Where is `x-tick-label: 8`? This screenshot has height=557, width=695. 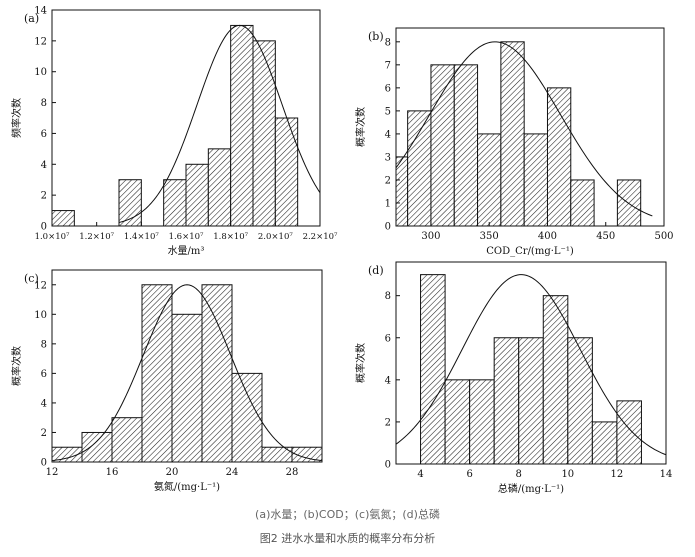
x-tick-label: 8 is located at coordinates (519, 474).